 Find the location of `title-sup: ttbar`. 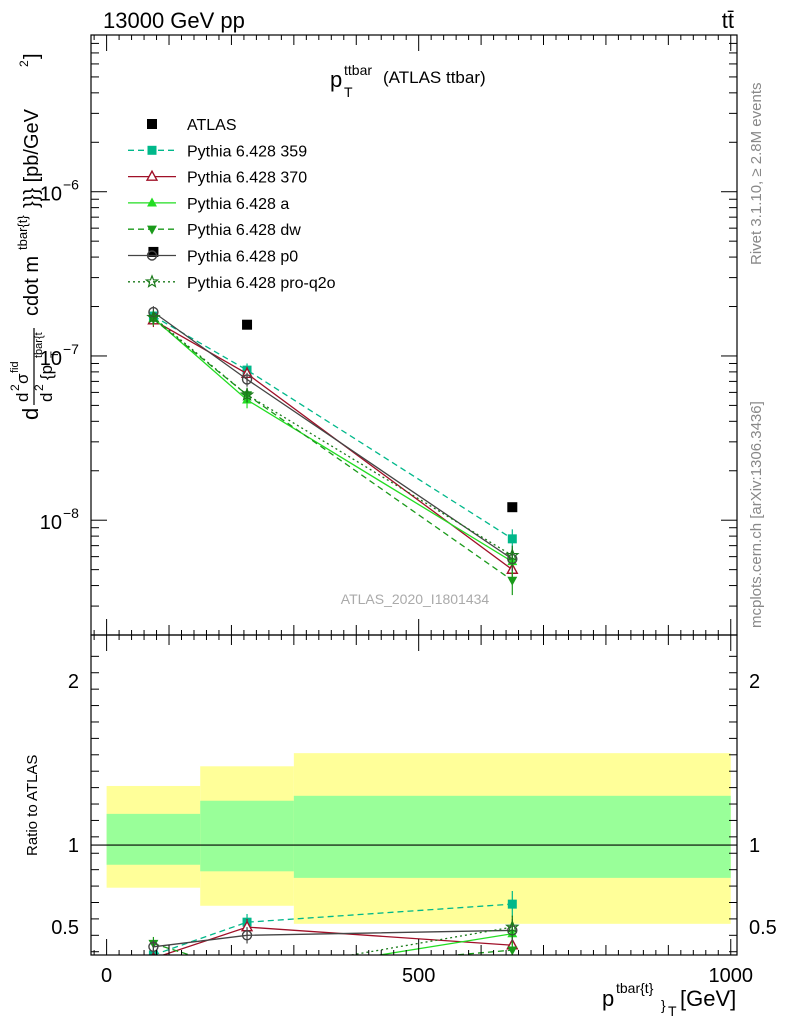

title-sup: ttbar is located at coordinates (358, 70).